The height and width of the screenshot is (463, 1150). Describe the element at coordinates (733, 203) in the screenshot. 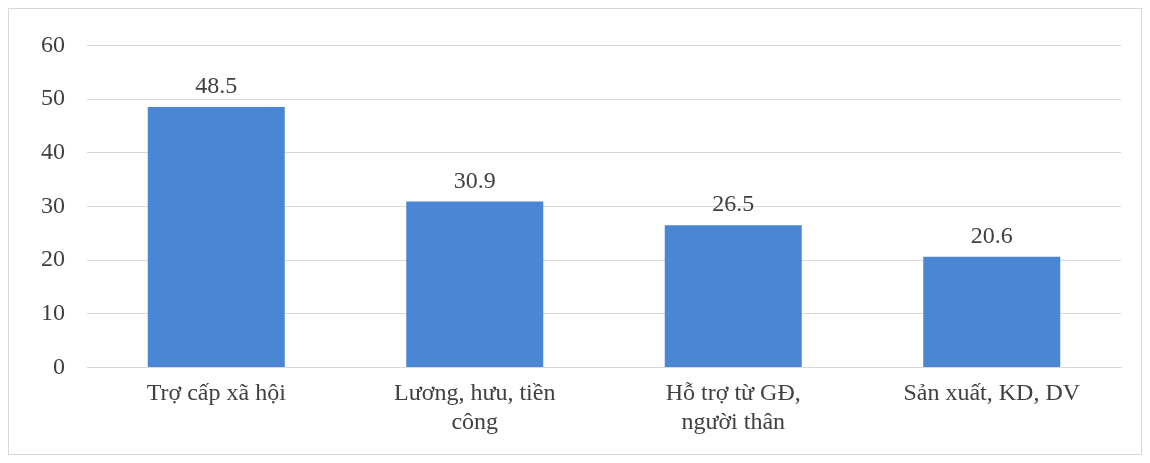

I see `data-label: 26.5` at that location.